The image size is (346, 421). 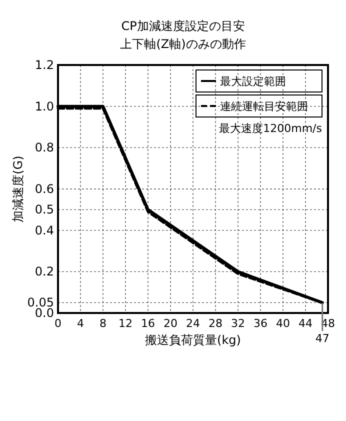 I want to click on x-tick-label: 24, so click(x=193, y=323).